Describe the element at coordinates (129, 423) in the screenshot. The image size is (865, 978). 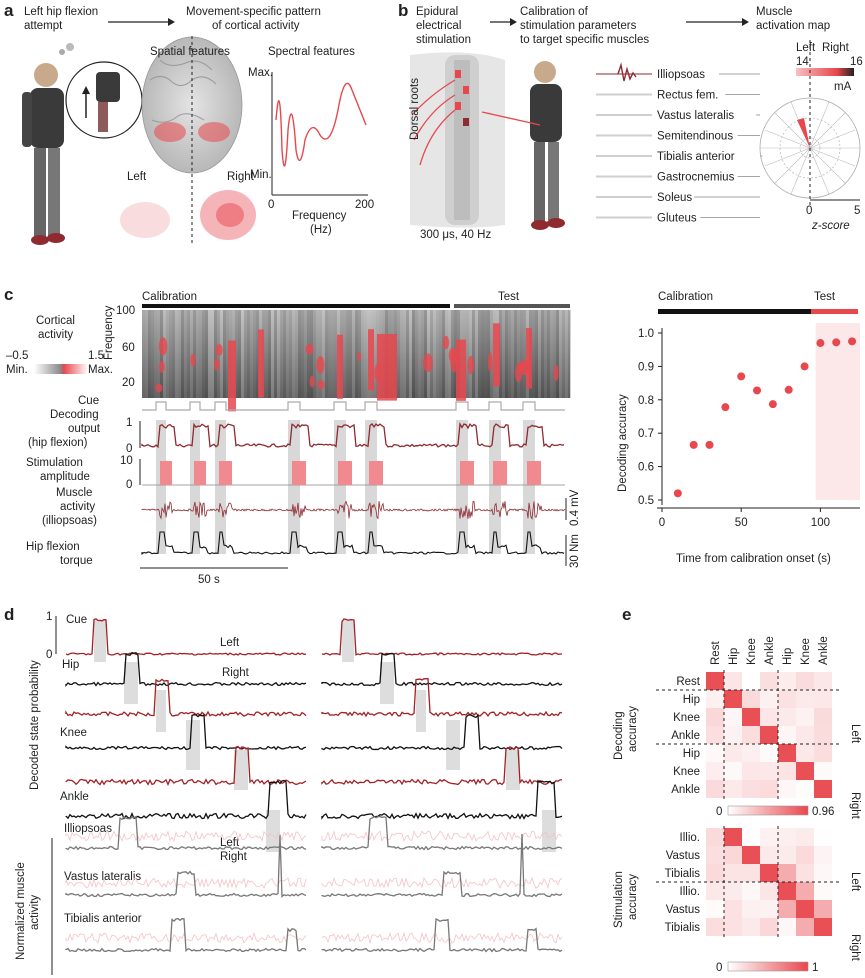
I see `c-dec-1: 1` at that location.